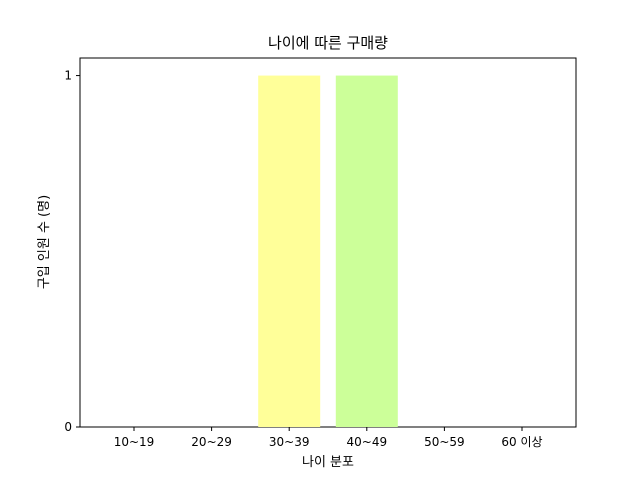  What do you see at coordinates (328, 438) in the screenshot?
I see `x-axis: 10~19 20~29 30~39 40~49 50~59 60 이상` at bounding box center [328, 438].